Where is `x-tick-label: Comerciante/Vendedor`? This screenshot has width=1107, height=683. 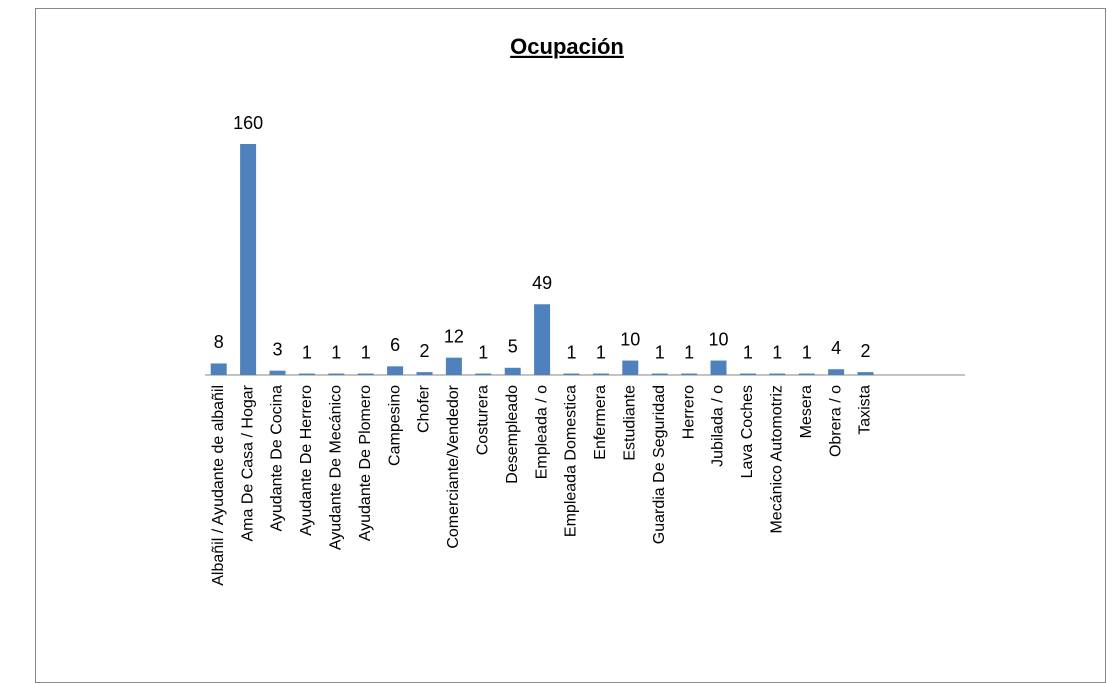
x-tick-label: Comerciante/Vendedor is located at coordinates (453, 466).